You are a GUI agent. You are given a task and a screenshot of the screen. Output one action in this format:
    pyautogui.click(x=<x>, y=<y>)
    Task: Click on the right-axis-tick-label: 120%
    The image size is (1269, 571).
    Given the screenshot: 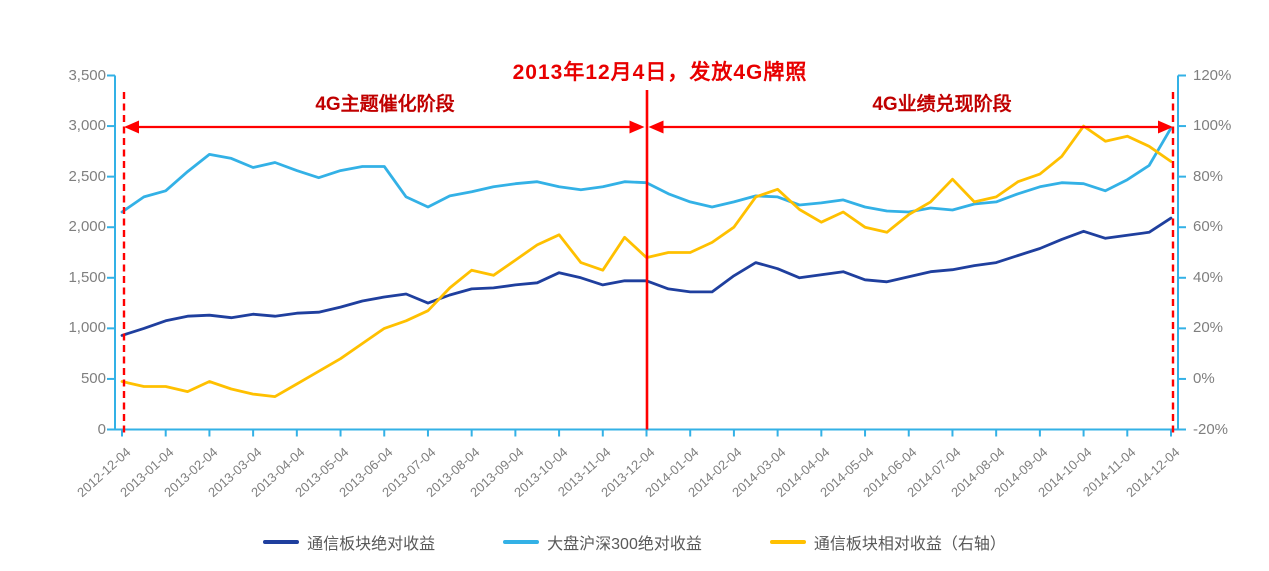 What is the action you would take?
    pyautogui.click(x=1212, y=75)
    